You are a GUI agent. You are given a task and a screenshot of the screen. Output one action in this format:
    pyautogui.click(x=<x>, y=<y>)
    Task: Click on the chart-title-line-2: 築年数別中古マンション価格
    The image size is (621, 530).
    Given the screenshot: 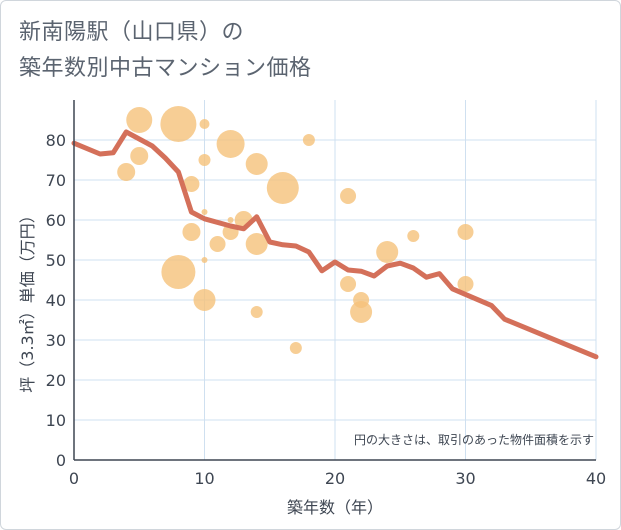 What is the action you would take?
    pyautogui.click(x=165, y=68)
    